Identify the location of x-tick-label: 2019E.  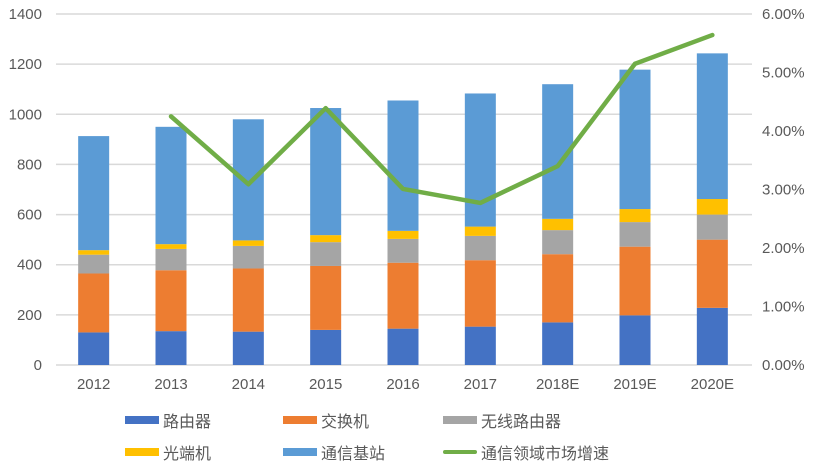
(634, 384).